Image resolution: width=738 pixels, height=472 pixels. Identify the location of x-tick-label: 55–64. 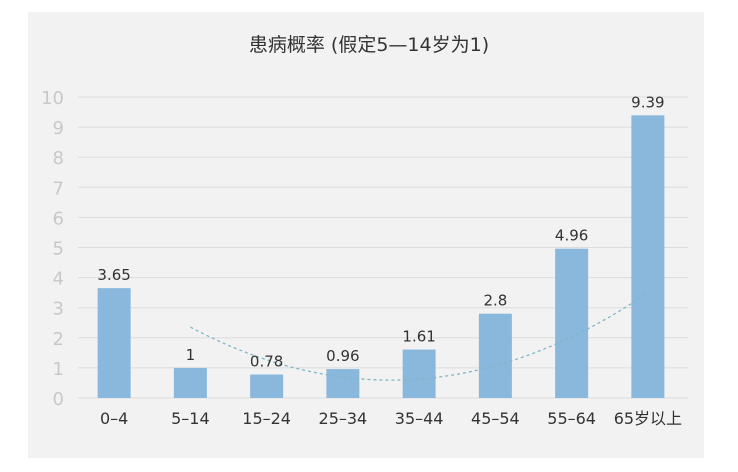
(571, 418).